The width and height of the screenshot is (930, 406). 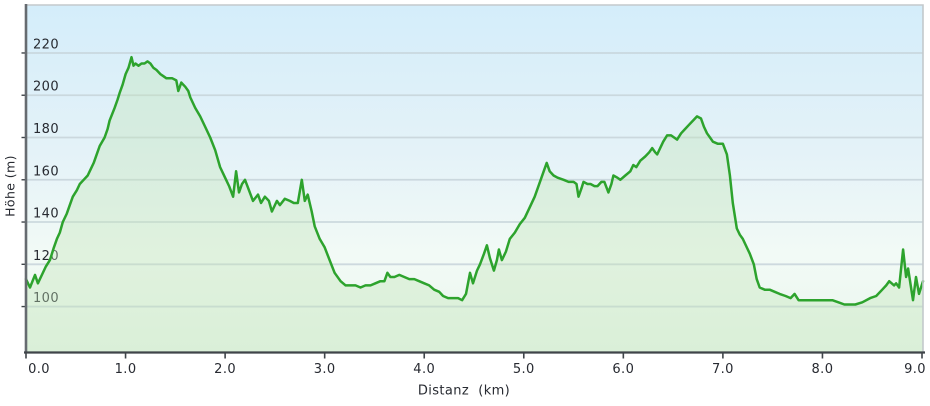 I want to click on x-tick-label: 2.0, so click(x=225, y=369).